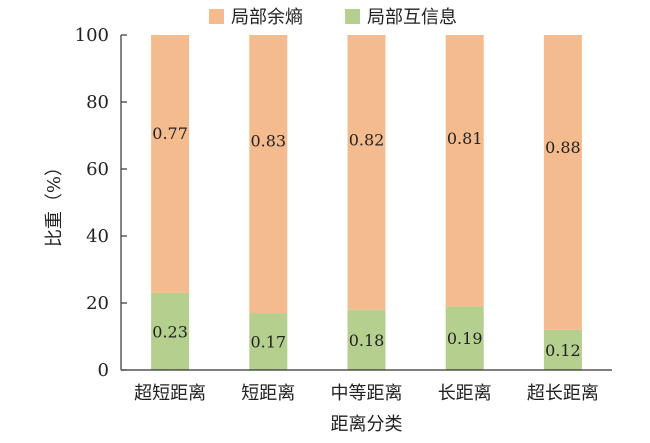 This screenshot has height=443, width=650. Describe the element at coordinates (97, 236) in the screenshot. I see `y-tick-label: 40` at that location.